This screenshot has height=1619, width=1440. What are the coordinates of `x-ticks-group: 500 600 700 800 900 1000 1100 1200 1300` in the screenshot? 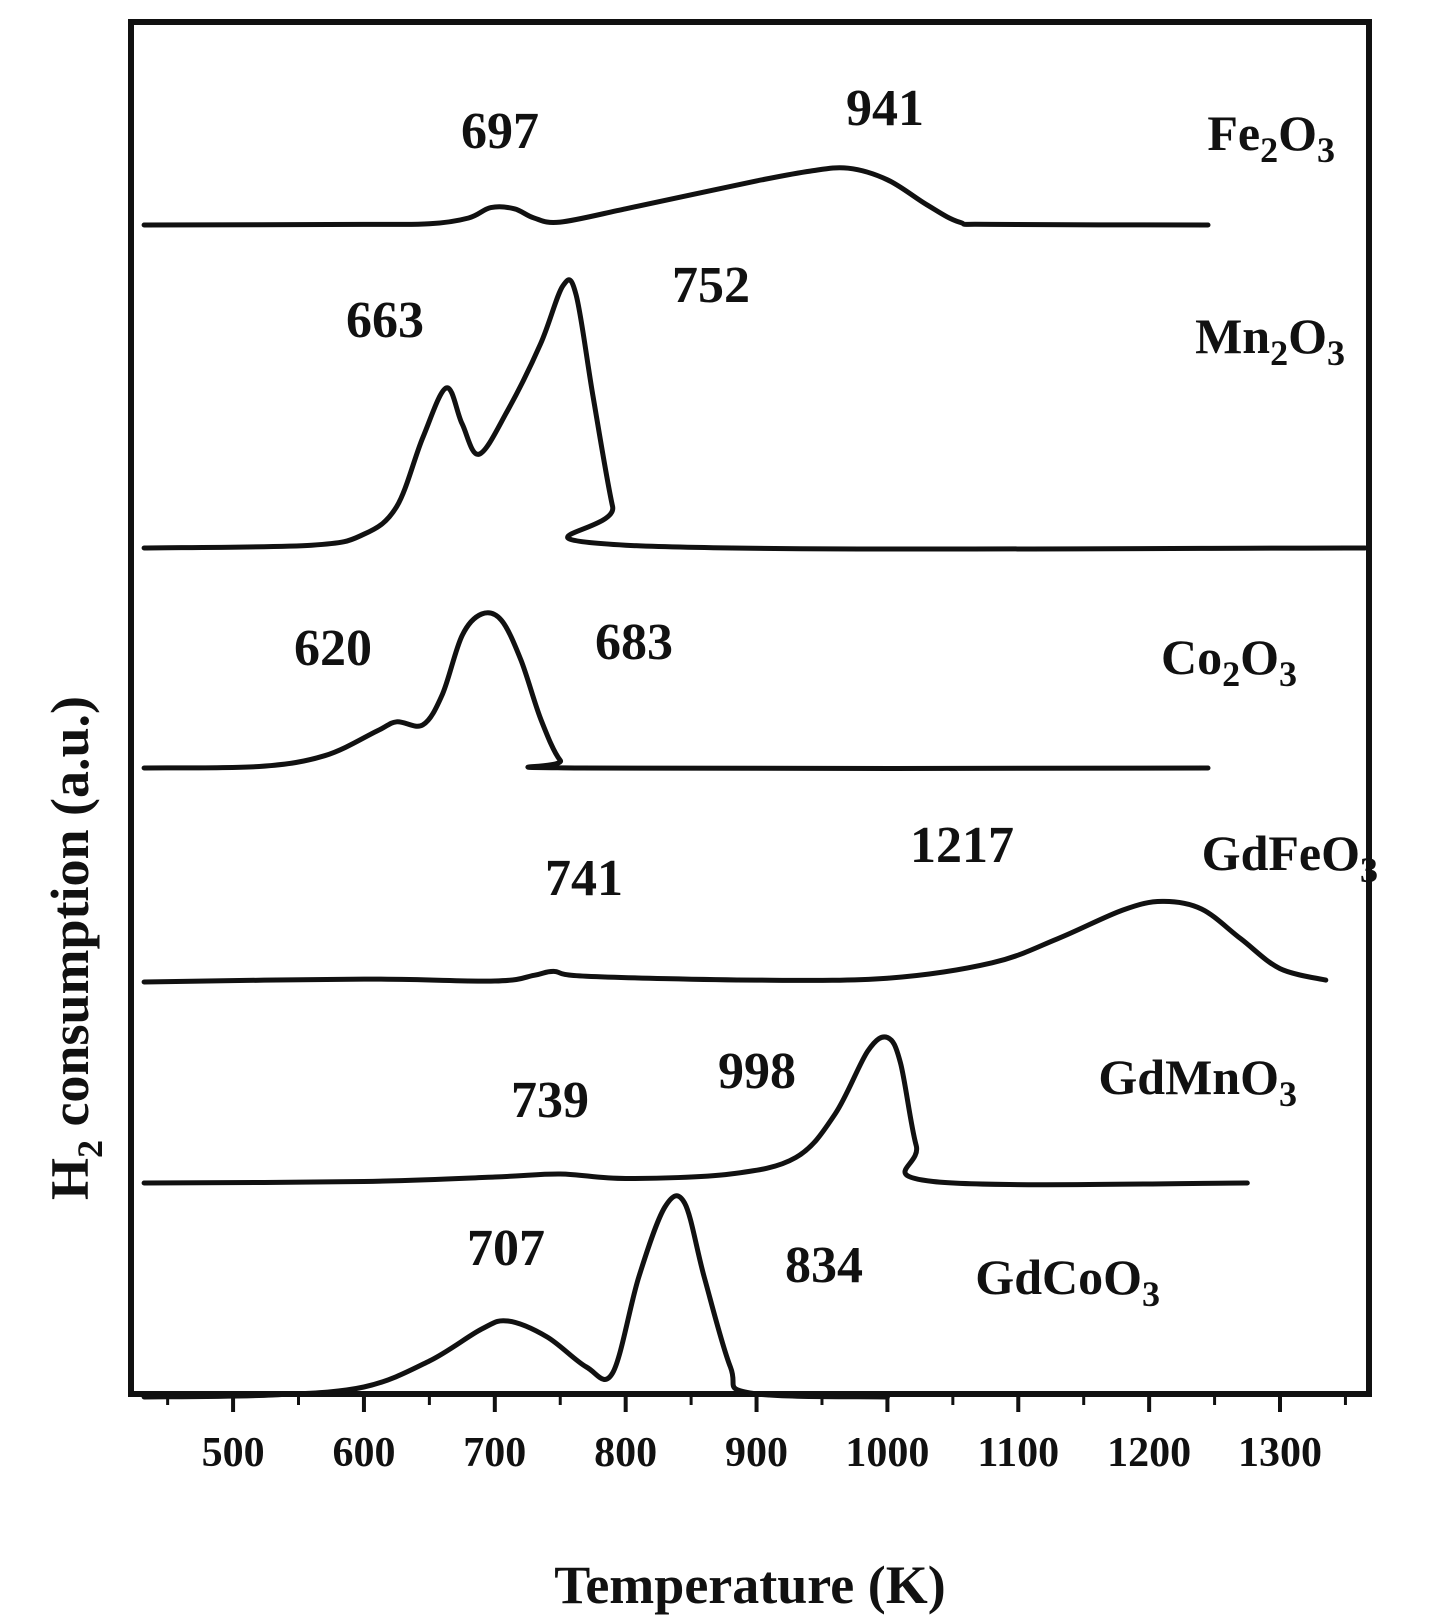 It's located at (756, 1435).